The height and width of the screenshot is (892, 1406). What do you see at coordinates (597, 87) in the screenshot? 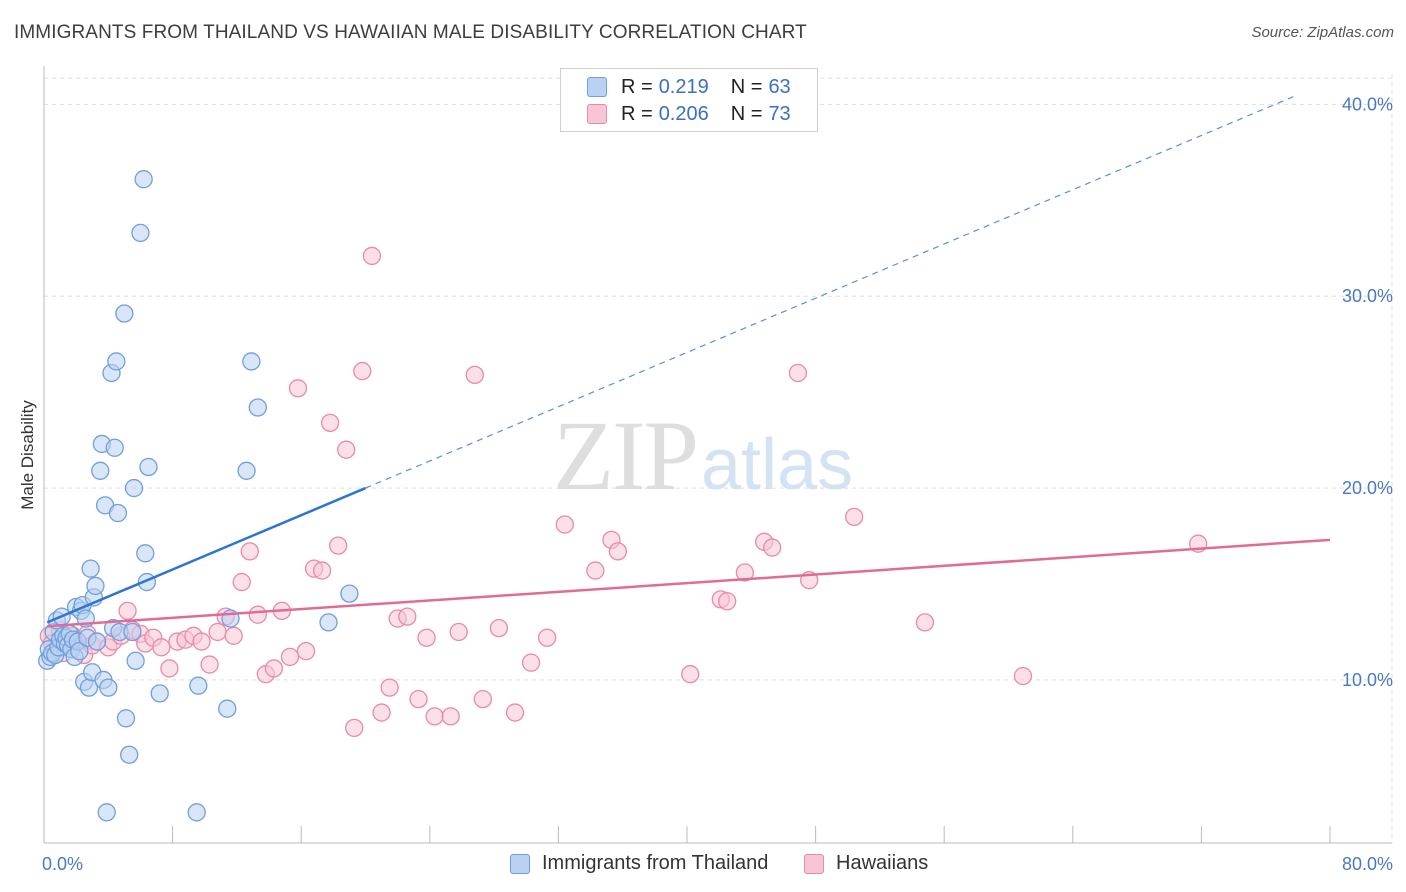
I see `legend-swatch-blue` at bounding box center [597, 87].